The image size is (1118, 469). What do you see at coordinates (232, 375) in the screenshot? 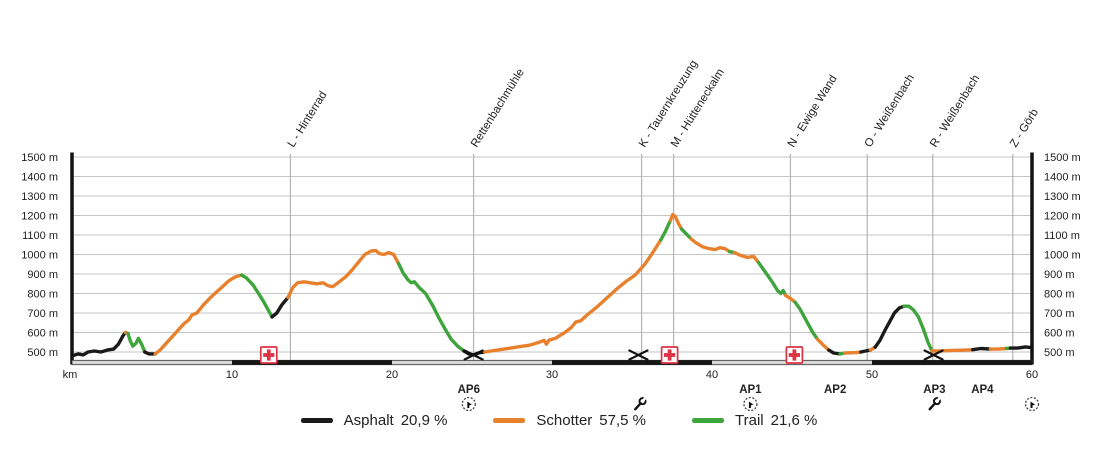
I see `x-axis-tick-label: 10` at bounding box center [232, 375].